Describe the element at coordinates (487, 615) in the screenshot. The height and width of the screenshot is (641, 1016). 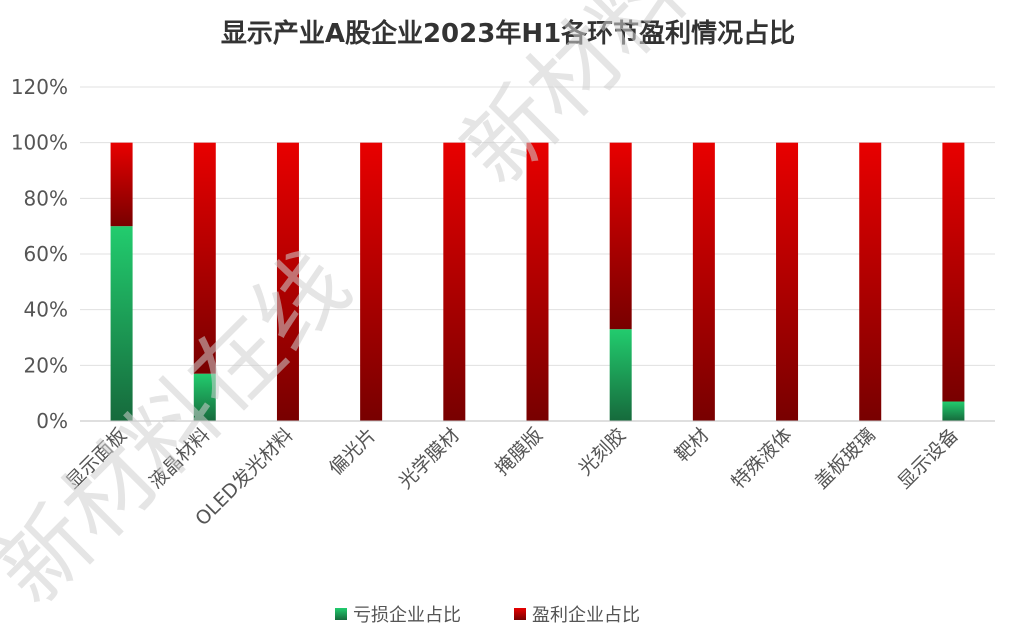
I see `legend: 亏损企业占比 盈利企业占比` at that location.